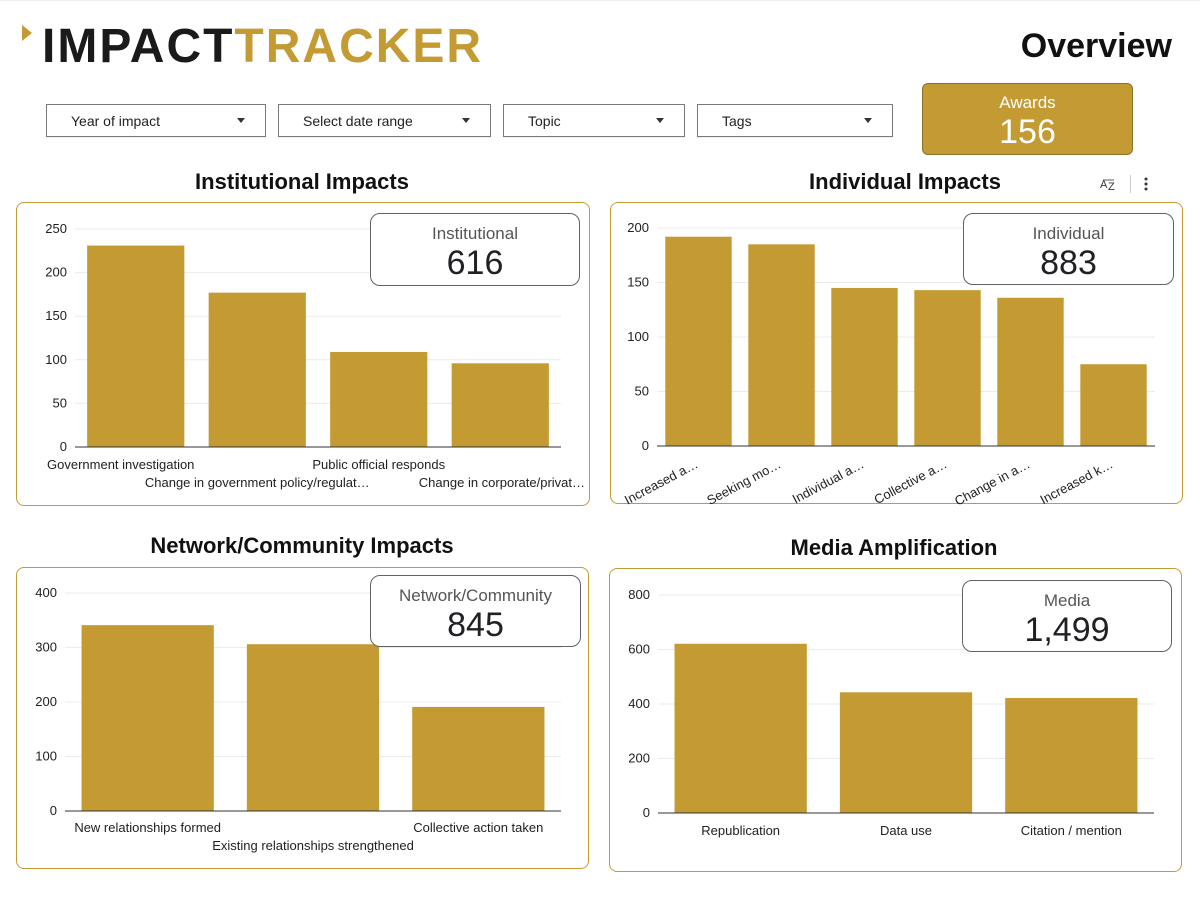 The width and height of the screenshot is (1200, 902). I want to click on more-vert-icon, so click(1146, 184).